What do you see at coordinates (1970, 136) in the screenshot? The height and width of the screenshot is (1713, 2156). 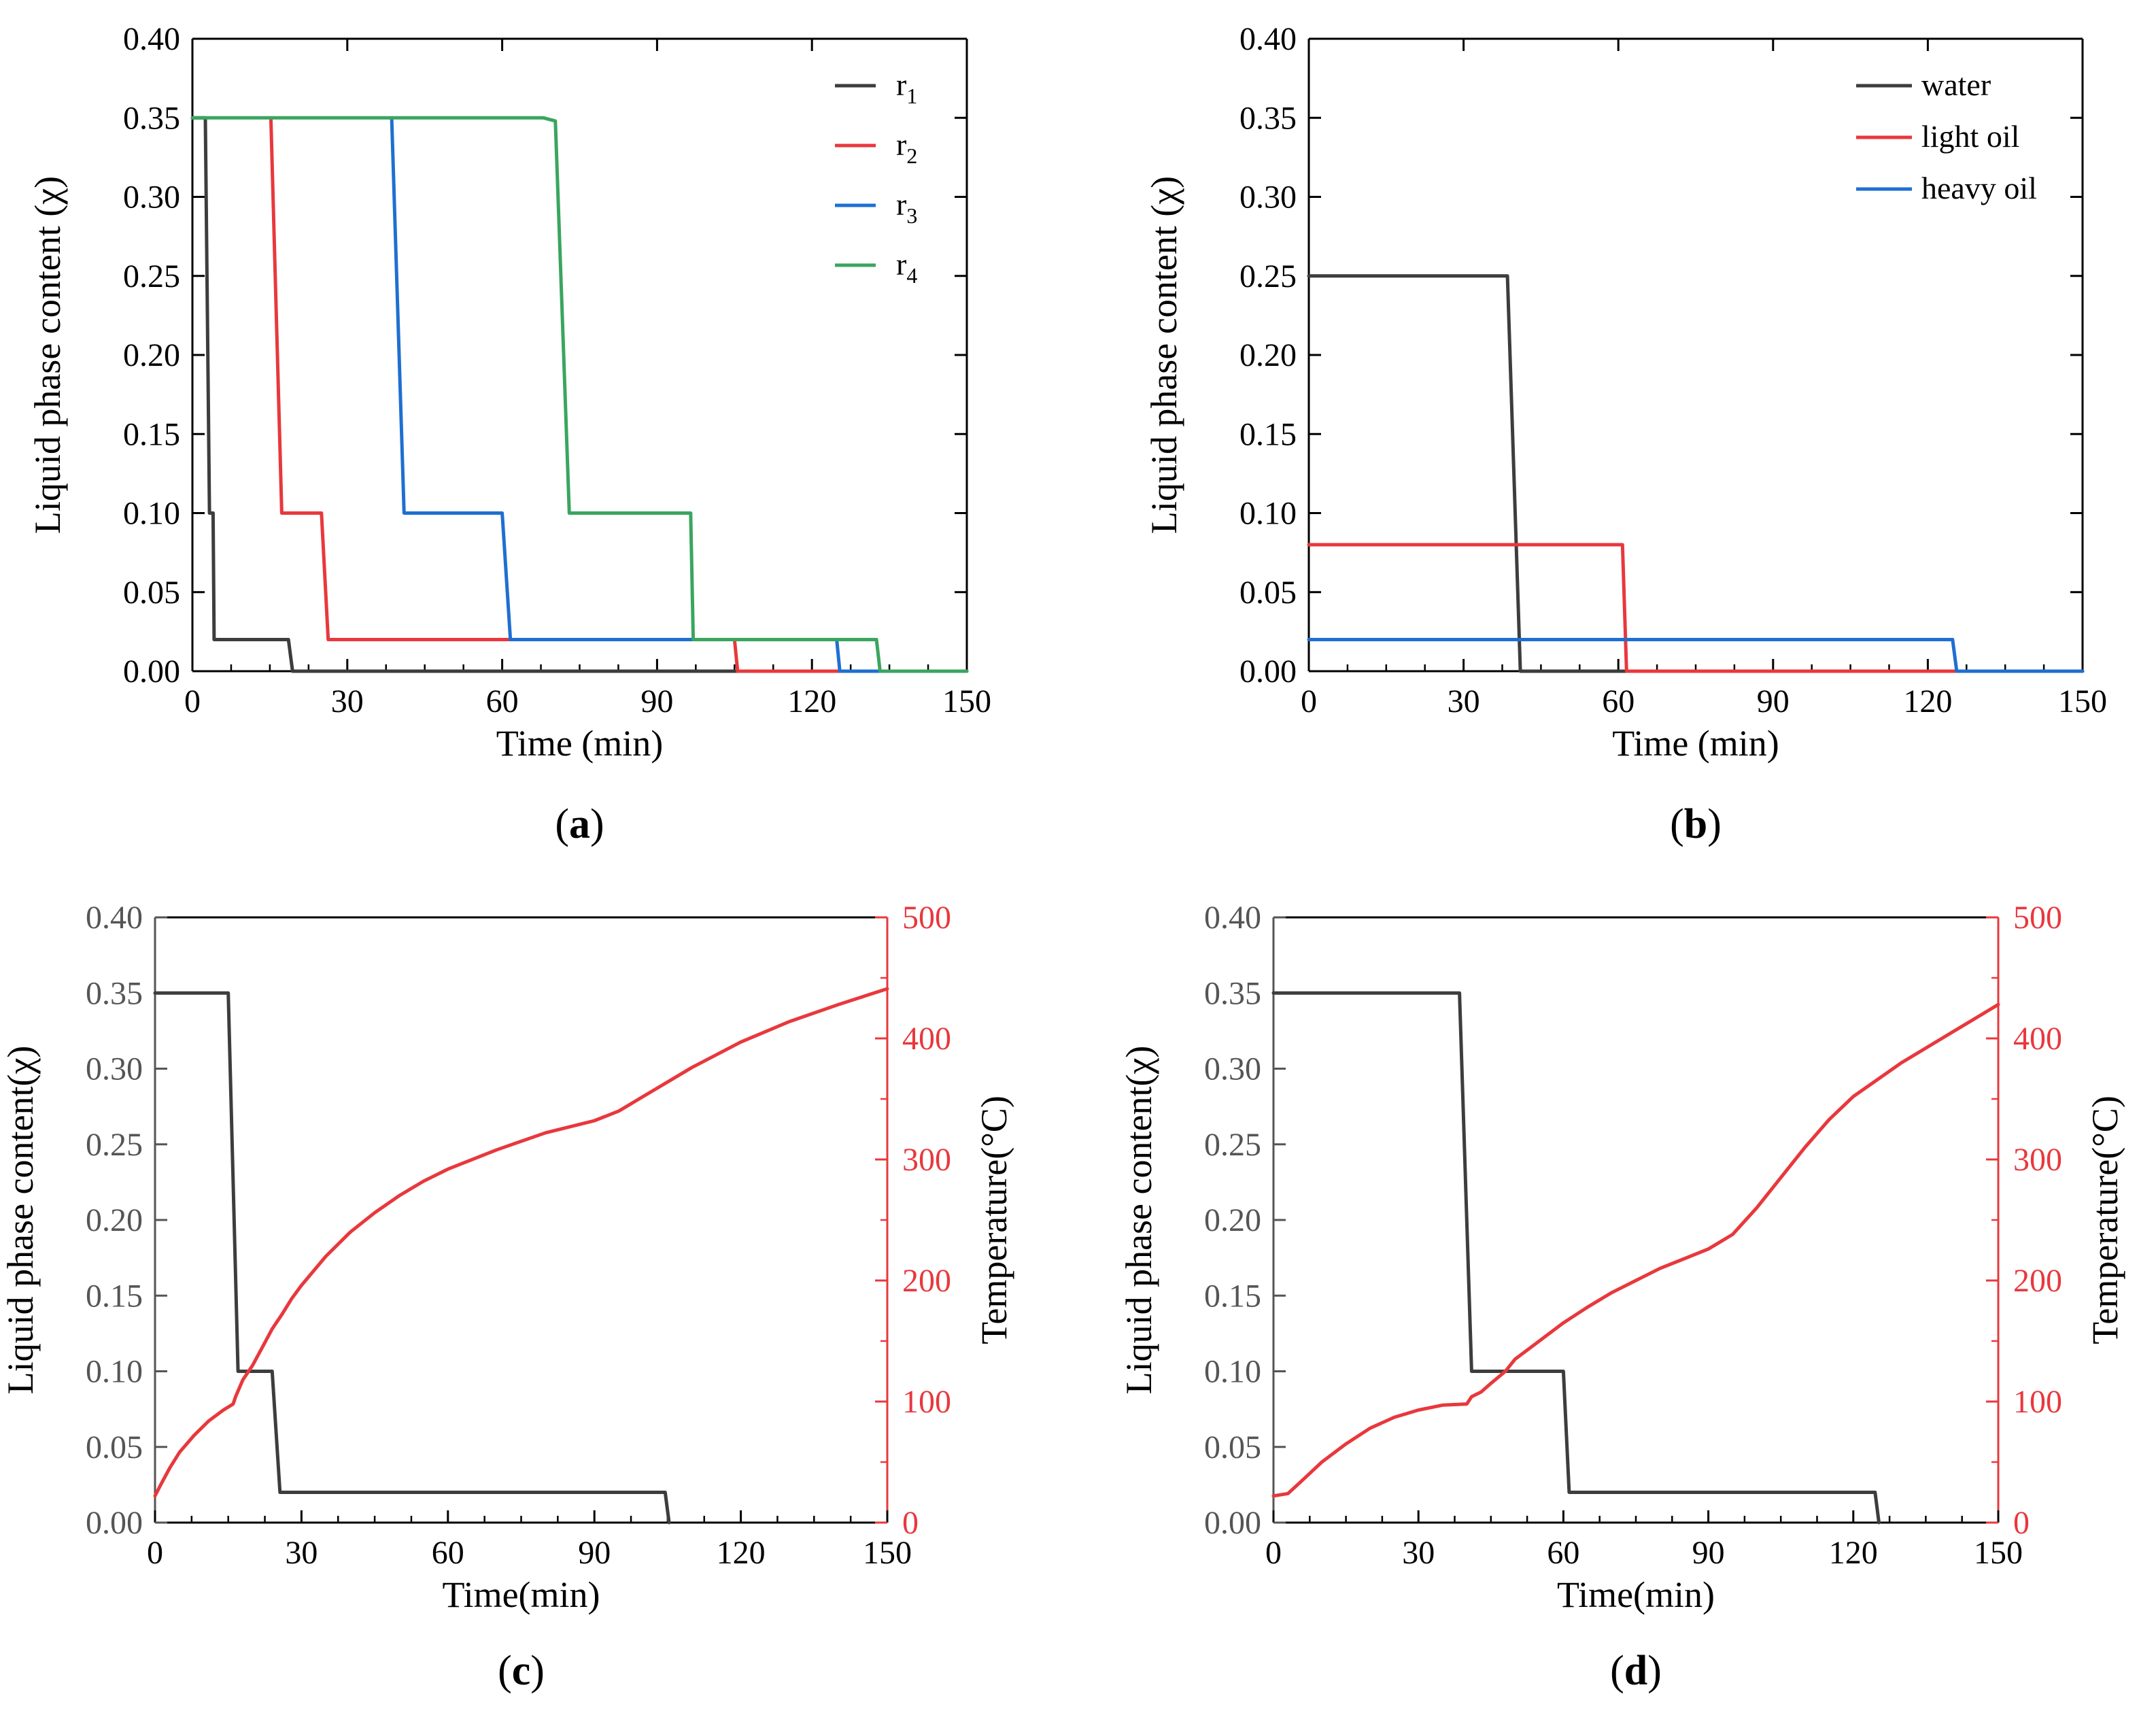 I see `legend-label: light oil` at bounding box center [1970, 136].